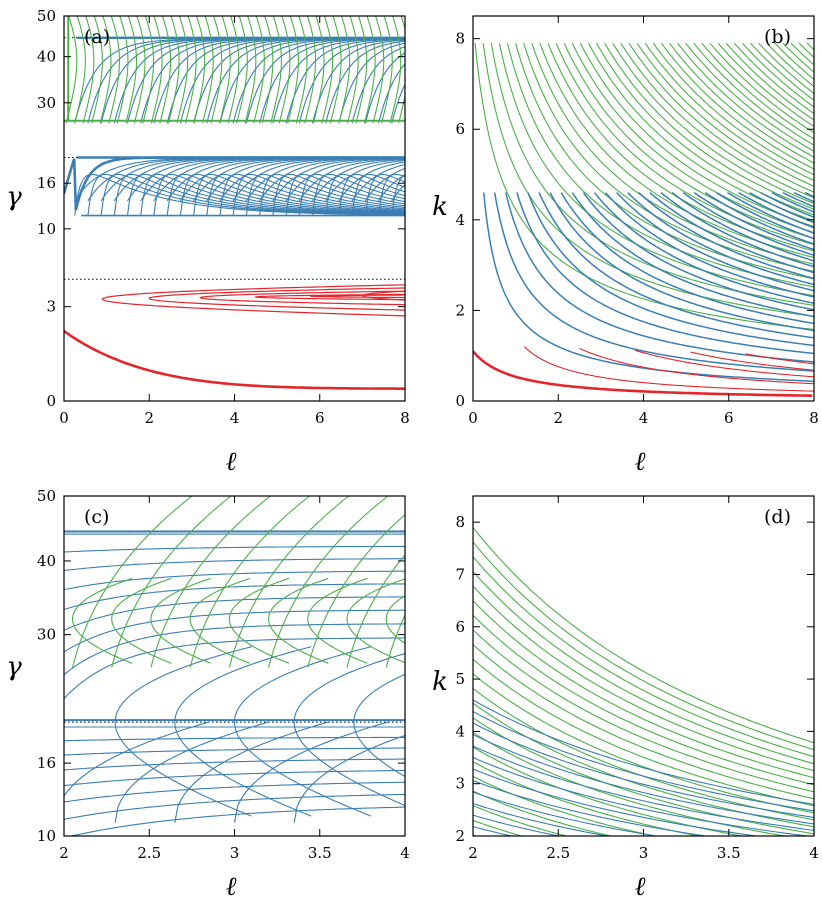  What do you see at coordinates (46, 496) in the screenshot?
I see `y-tick-label: 50` at bounding box center [46, 496].